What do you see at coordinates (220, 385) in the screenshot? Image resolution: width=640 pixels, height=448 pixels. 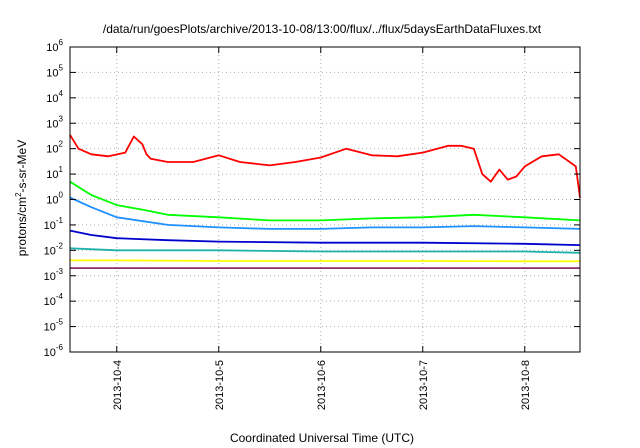 I see `x-tick-label: 2013-10-5` at bounding box center [220, 385].